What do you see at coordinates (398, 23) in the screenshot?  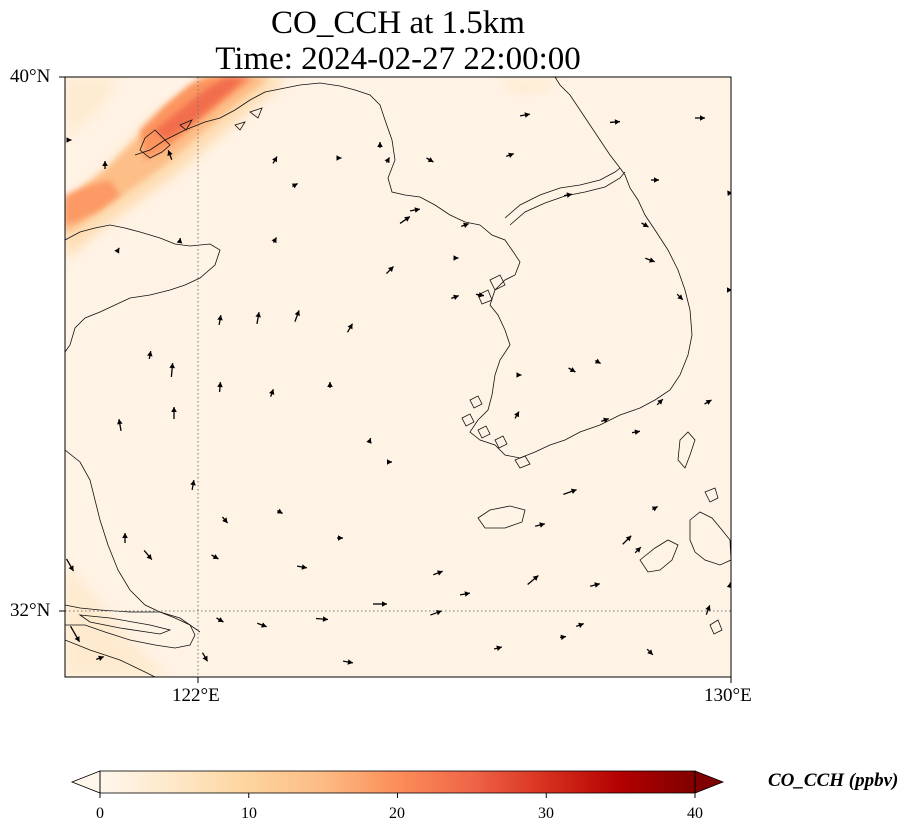 I see `chart-title: CO_CCH at 1.5km` at bounding box center [398, 23].